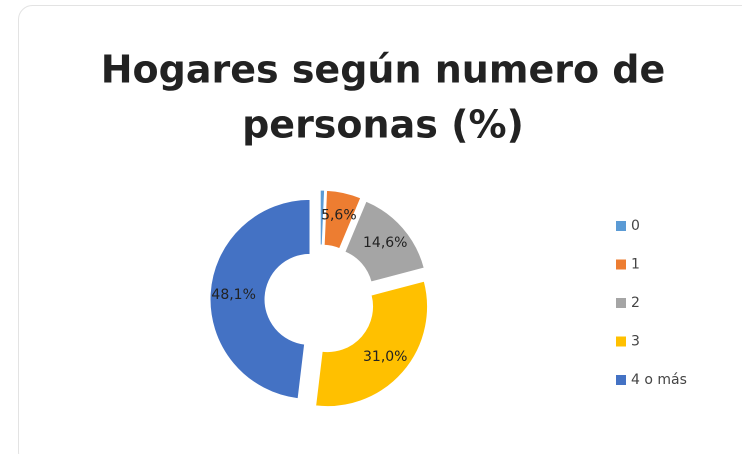  I want to click on legend-label: 4 o más, so click(659, 380).